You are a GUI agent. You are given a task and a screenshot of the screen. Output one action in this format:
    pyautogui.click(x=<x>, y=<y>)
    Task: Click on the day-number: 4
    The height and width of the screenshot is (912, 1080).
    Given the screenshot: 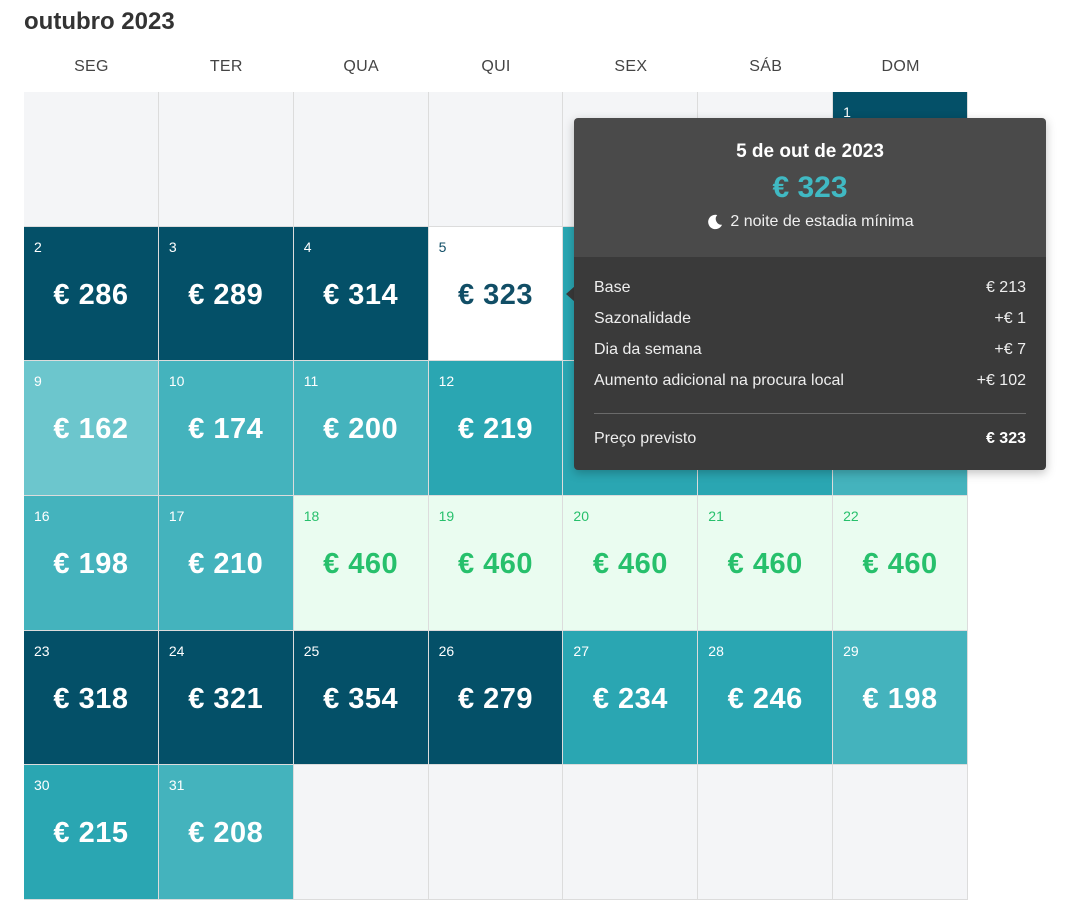 What is the action you would take?
    pyautogui.click(x=307, y=246)
    